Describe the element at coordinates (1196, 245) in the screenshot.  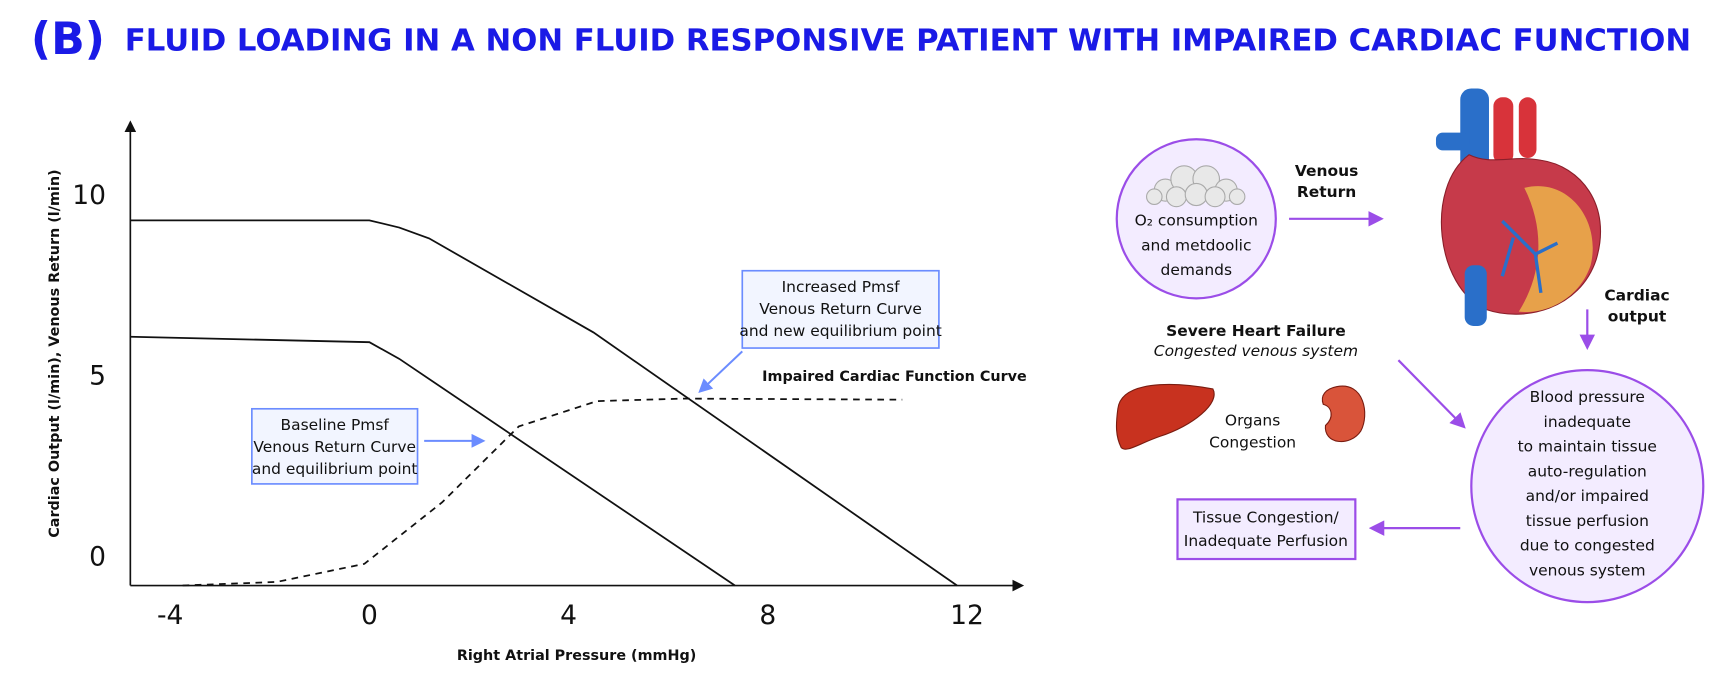
I see `demand-text: and metdoolic` at that location.